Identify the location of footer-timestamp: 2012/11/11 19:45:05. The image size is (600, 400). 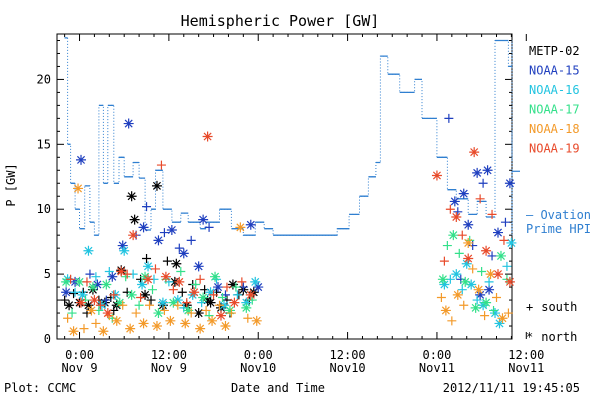
(511, 388).